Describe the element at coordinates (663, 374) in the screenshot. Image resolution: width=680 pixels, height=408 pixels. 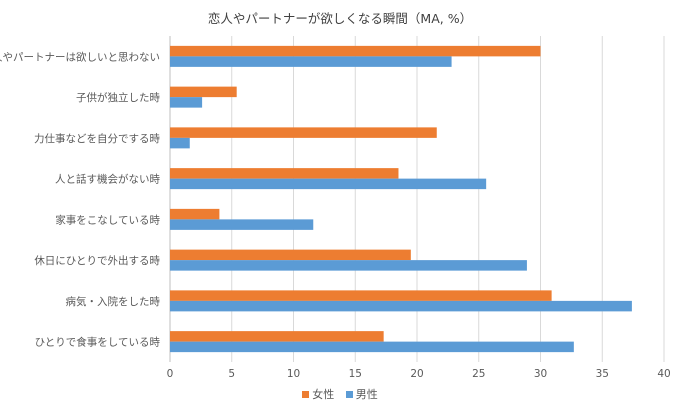
I see `x-tick-label: 40` at that location.